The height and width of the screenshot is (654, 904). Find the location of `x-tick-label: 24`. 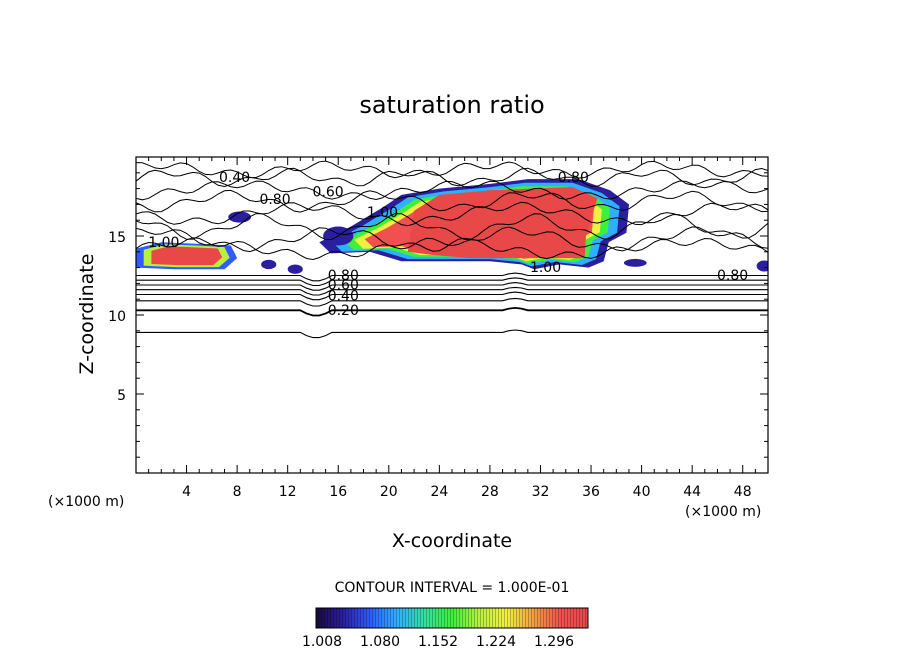

x-tick-label: 24 is located at coordinates (439, 492).